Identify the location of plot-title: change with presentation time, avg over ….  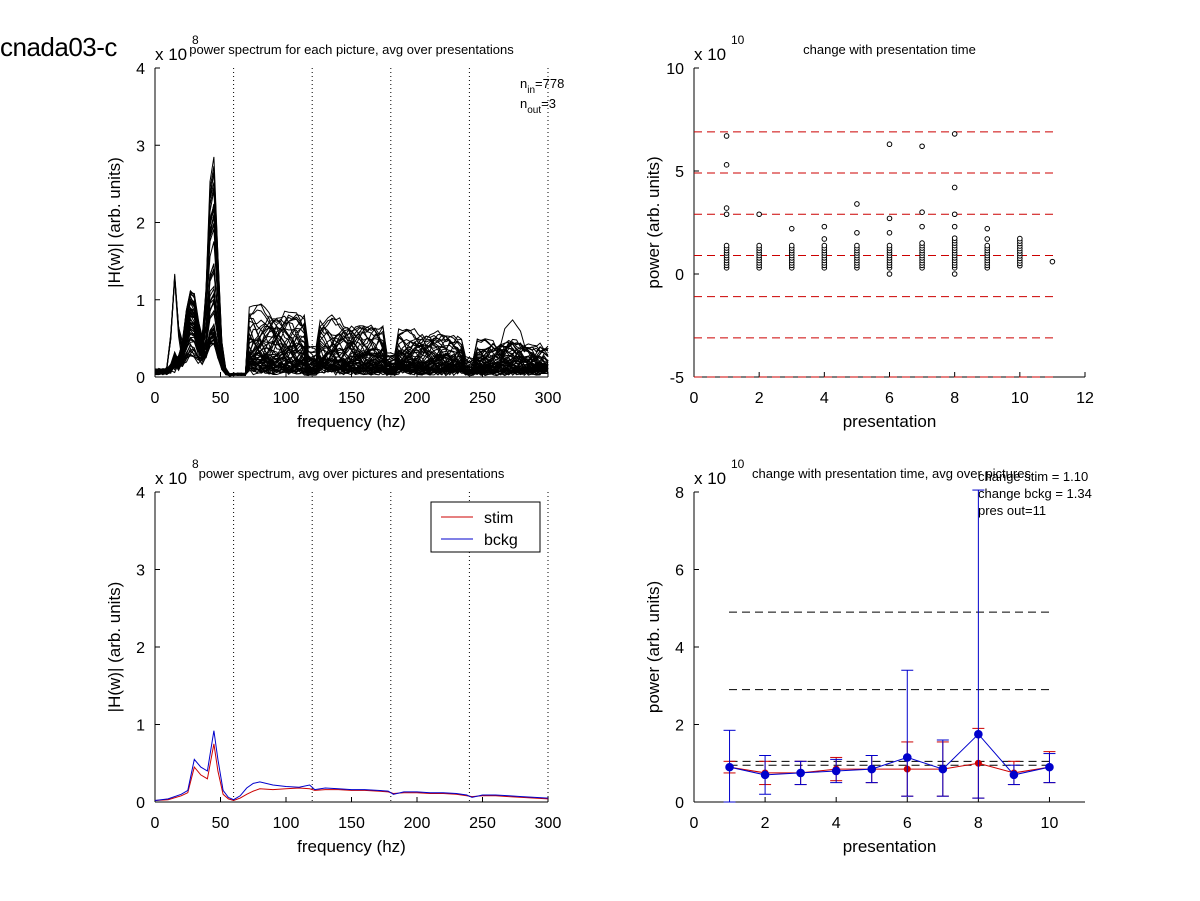
(891, 473).